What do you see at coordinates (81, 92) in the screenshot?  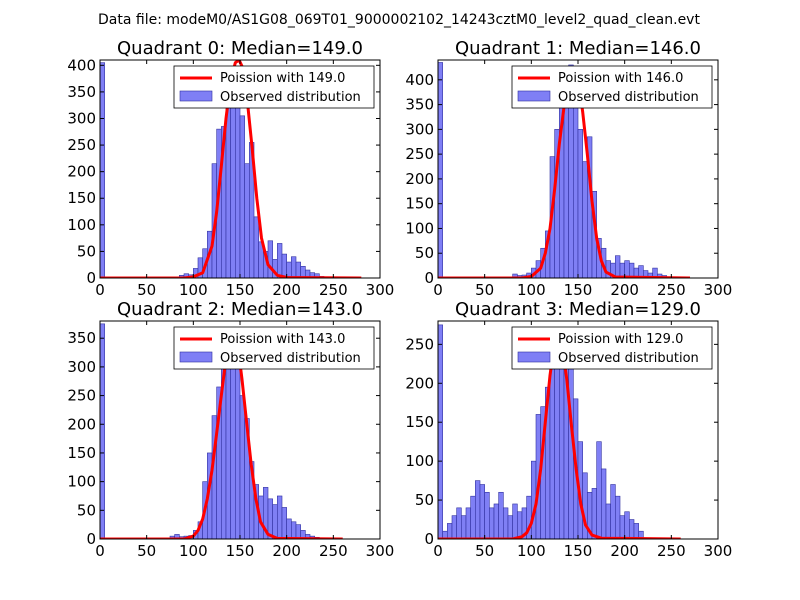 I see `y-tick-label: 350` at bounding box center [81, 92].